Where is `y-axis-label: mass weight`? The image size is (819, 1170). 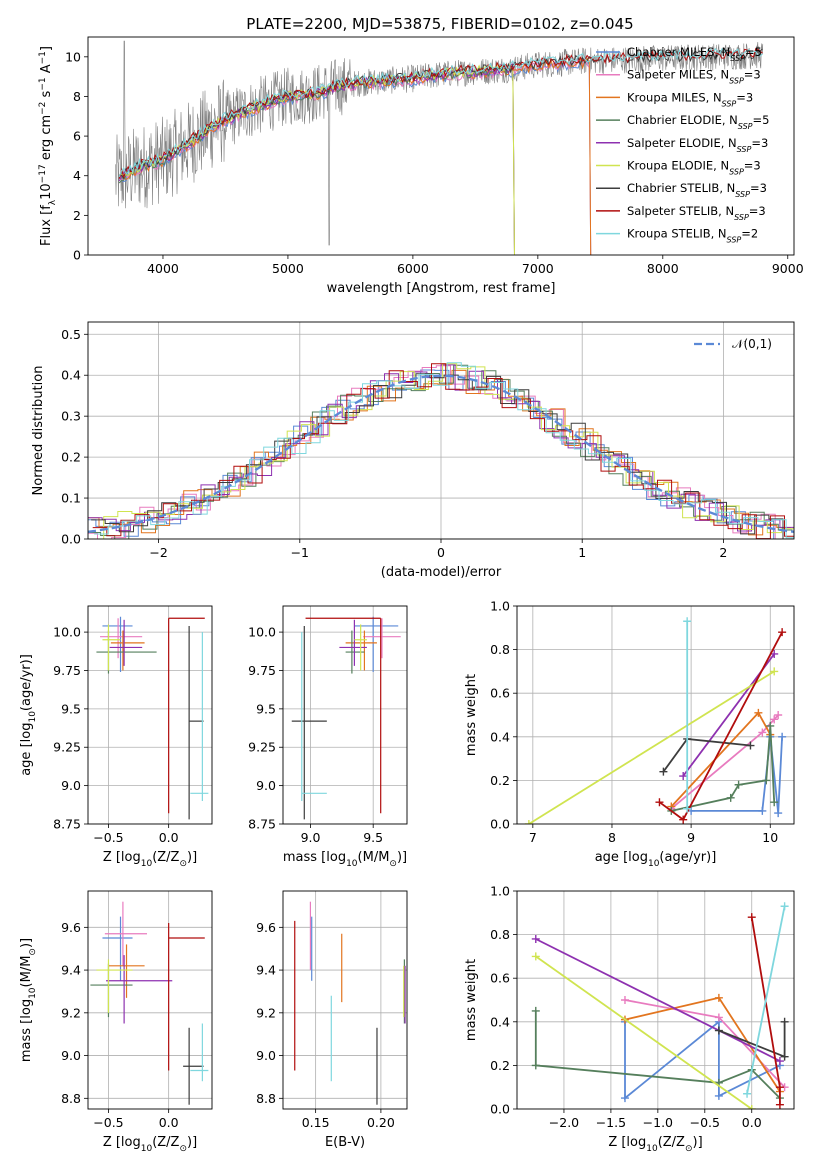 y-axis-label: mass weight is located at coordinates (471, 715).